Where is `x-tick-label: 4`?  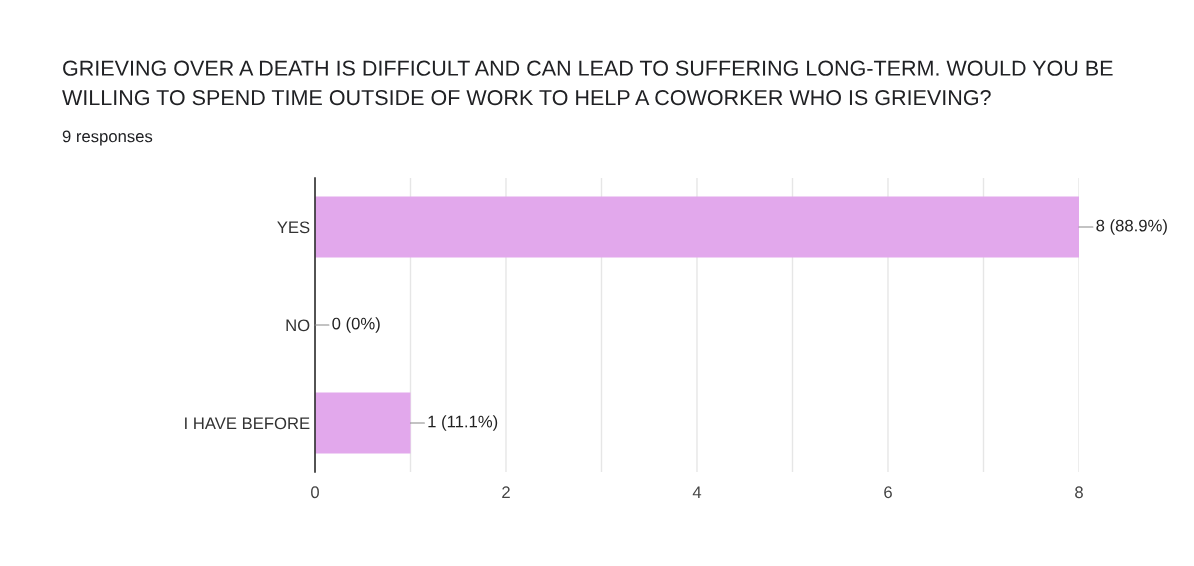
x-tick-label: 4 is located at coordinates (697, 492).